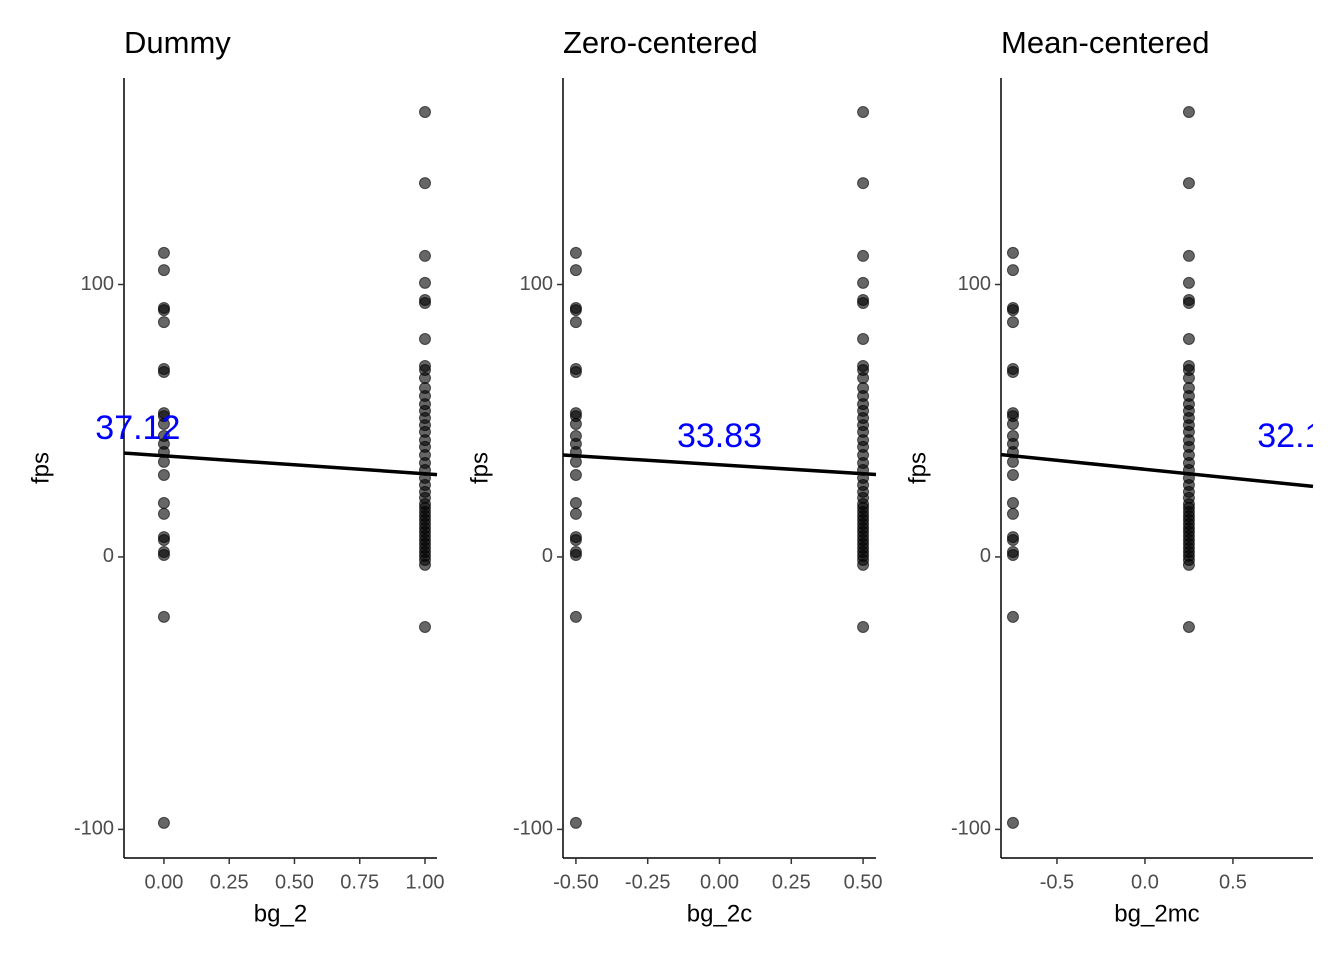 The width and height of the screenshot is (1344, 960). What do you see at coordinates (425, 882) in the screenshot?
I see `x-tick-label: 1.00` at bounding box center [425, 882].